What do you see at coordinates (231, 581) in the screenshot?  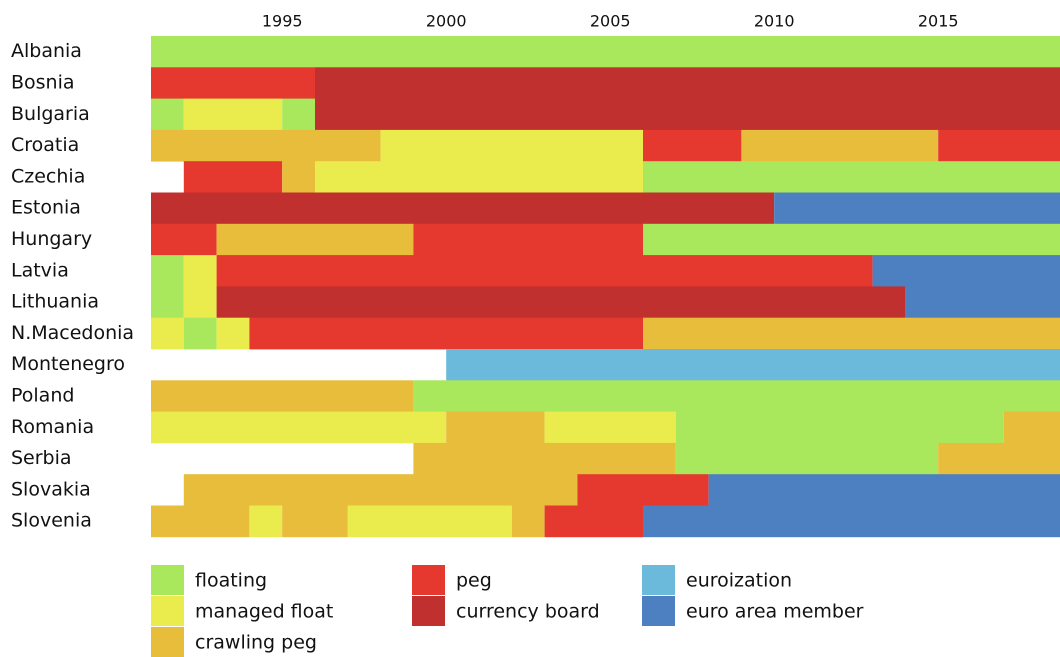 I see `legend-label: floating` at bounding box center [231, 581].